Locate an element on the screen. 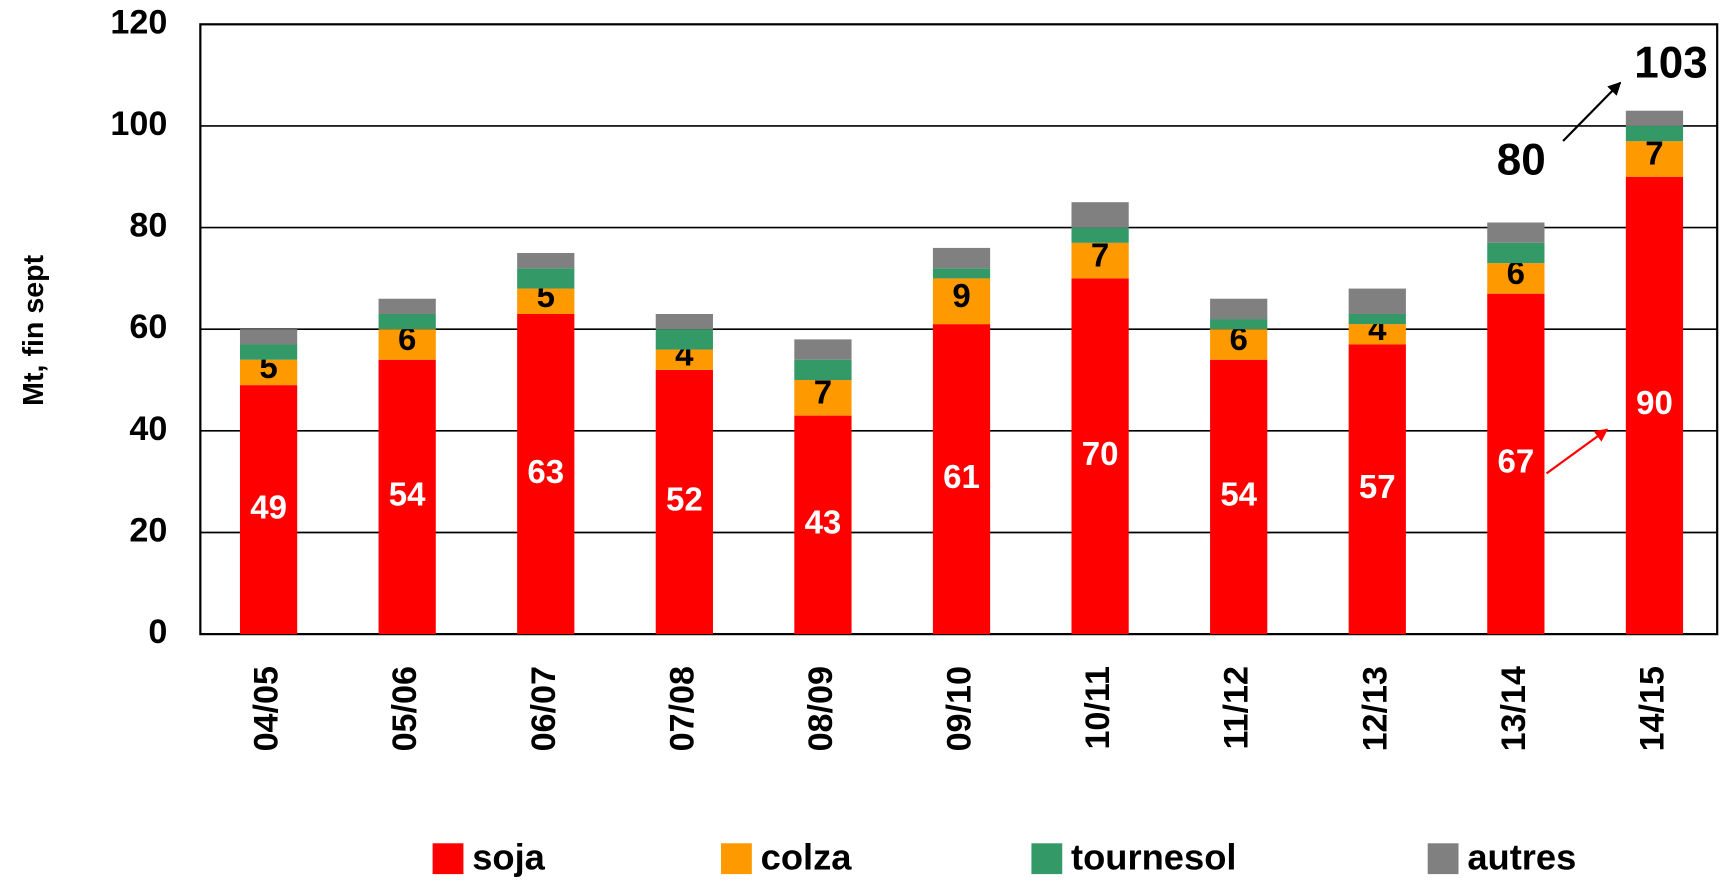 Image resolution: width=1726 pixels, height=883 pixels. y-tick-label: 40 is located at coordinates (148, 429).